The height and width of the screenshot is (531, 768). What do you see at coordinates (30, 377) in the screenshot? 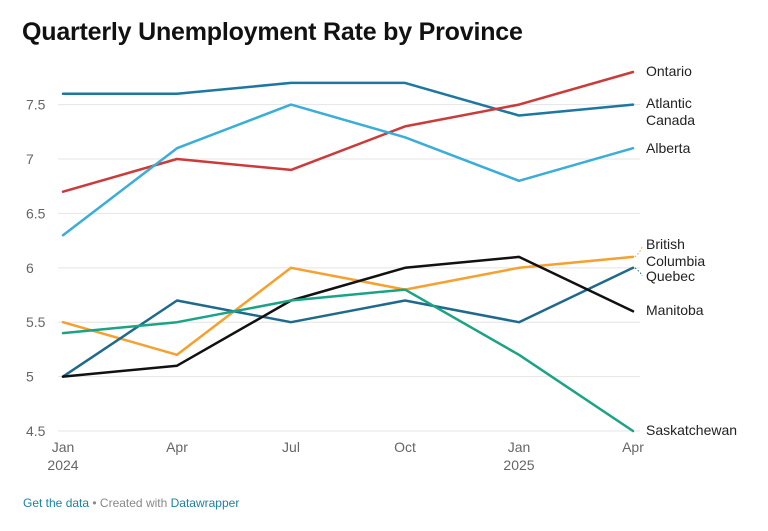
I see `y-tick-label: 5` at bounding box center [30, 377].